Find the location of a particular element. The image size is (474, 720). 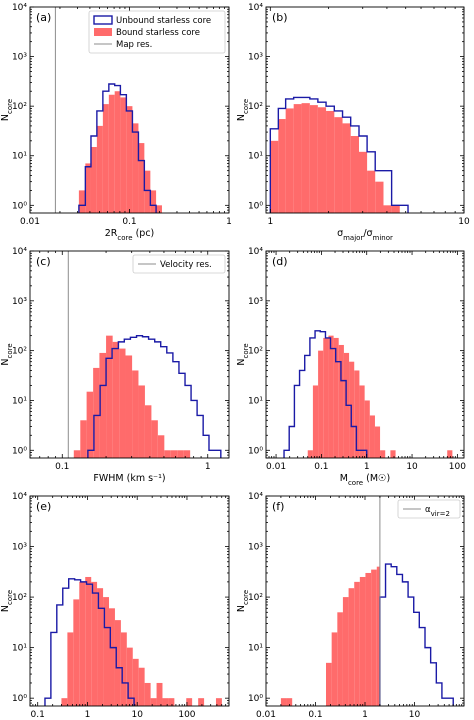

x-axis-label: σmajor/σminor is located at coordinates (365, 235).